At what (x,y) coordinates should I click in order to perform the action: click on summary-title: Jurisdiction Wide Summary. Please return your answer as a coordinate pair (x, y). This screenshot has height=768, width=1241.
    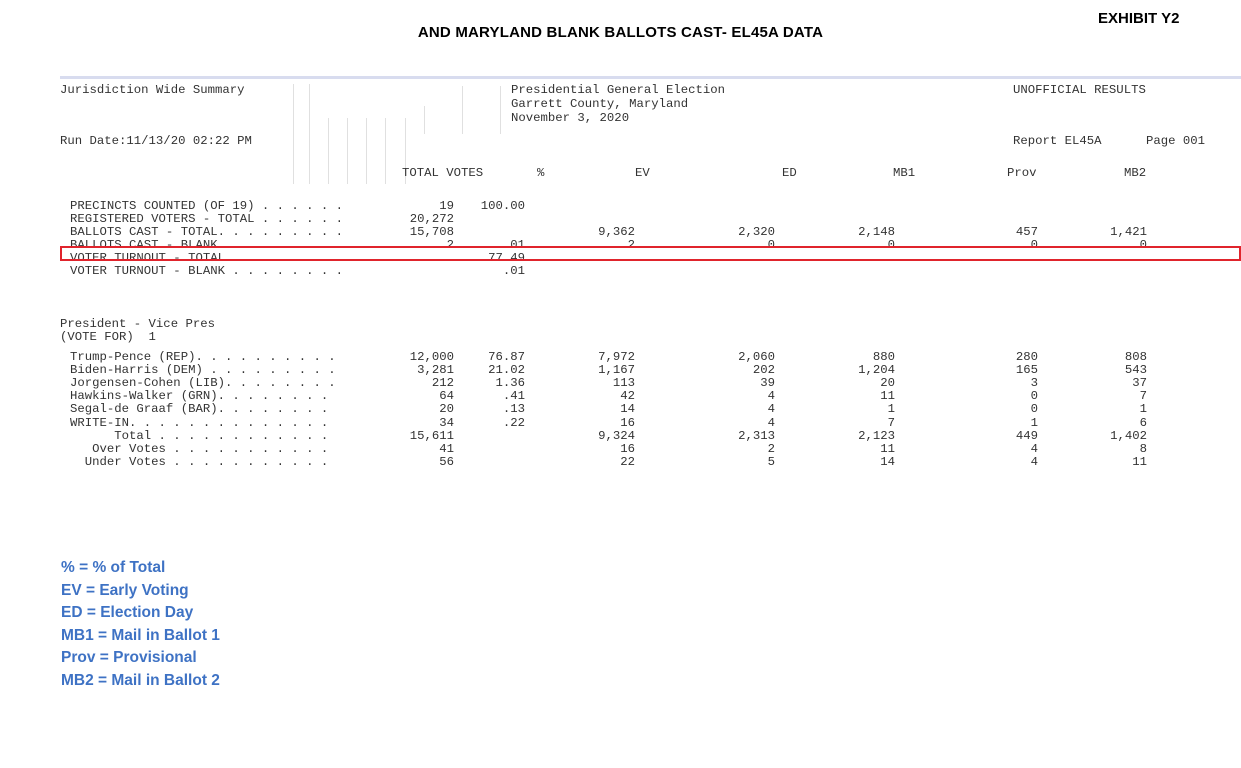
    Looking at the image, I should click on (152, 90).